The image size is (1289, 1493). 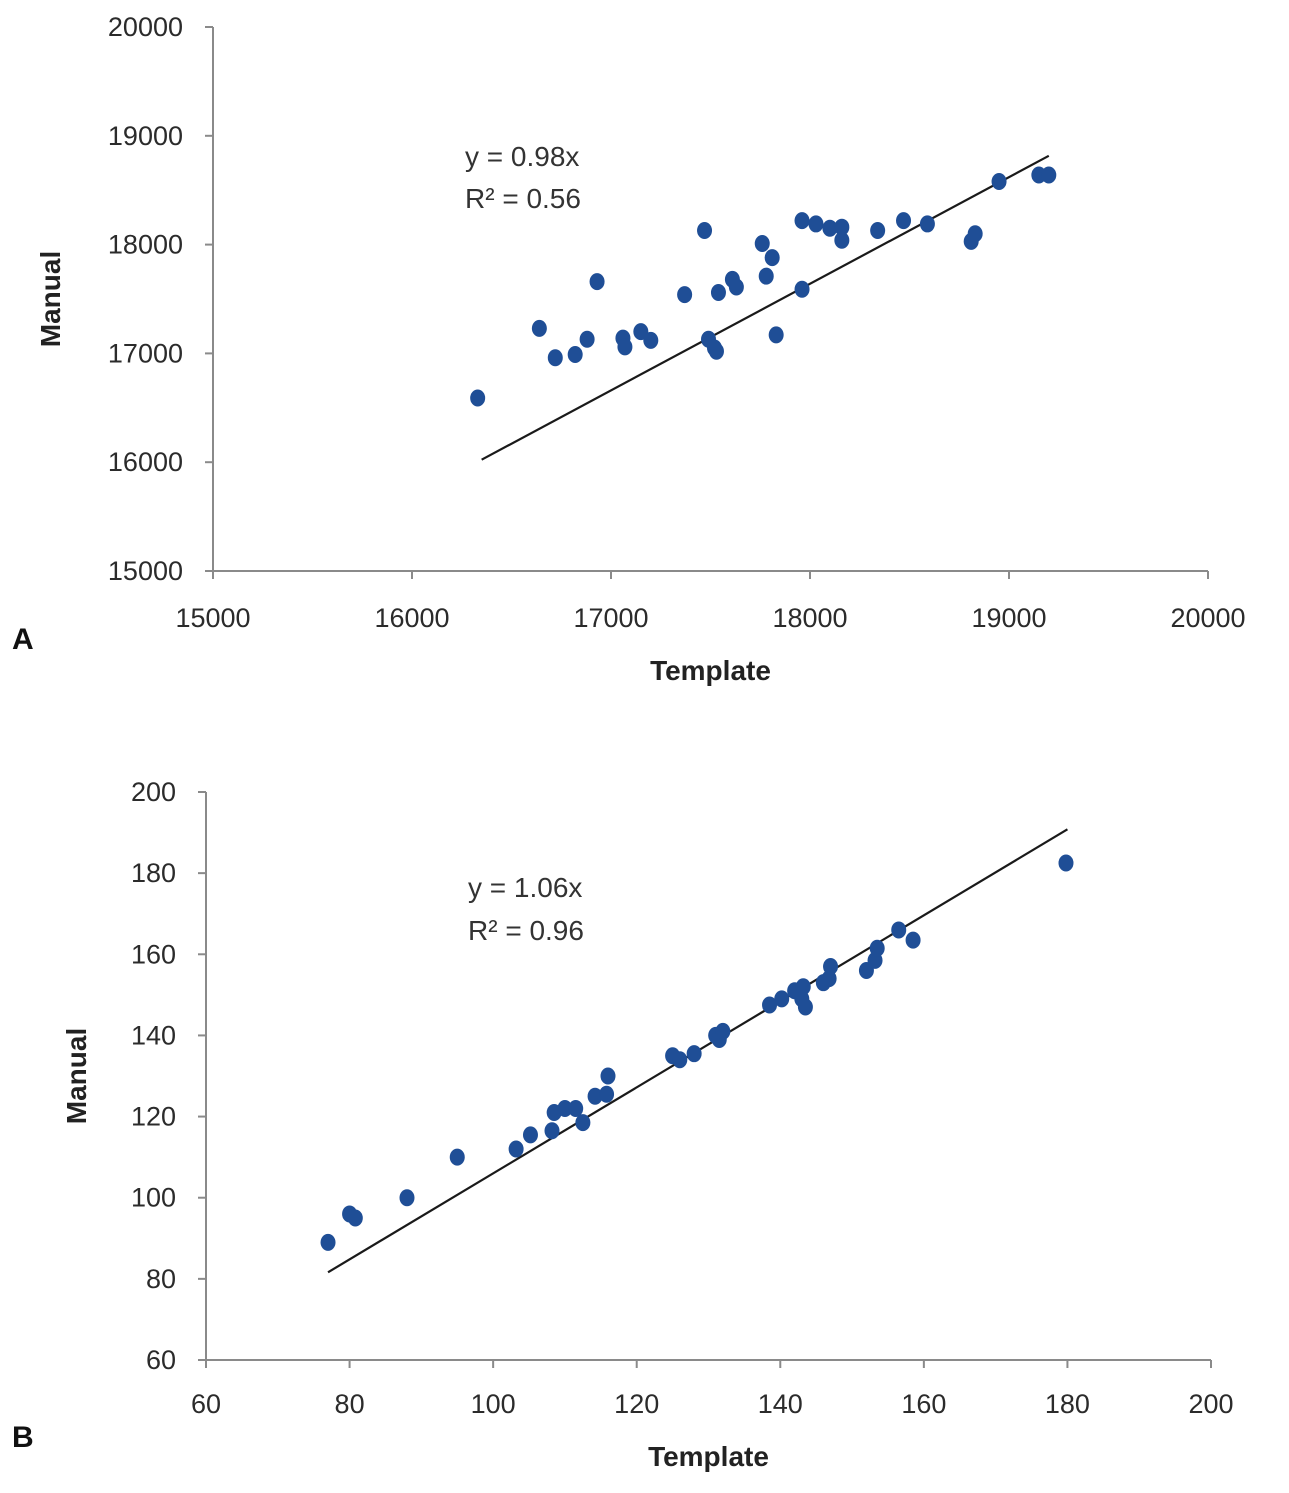 What do you see at coordinates (522, 156) in the screenshot?
I see `chart-a-equation: y = 0.98x` at bounding box center [522, 156].